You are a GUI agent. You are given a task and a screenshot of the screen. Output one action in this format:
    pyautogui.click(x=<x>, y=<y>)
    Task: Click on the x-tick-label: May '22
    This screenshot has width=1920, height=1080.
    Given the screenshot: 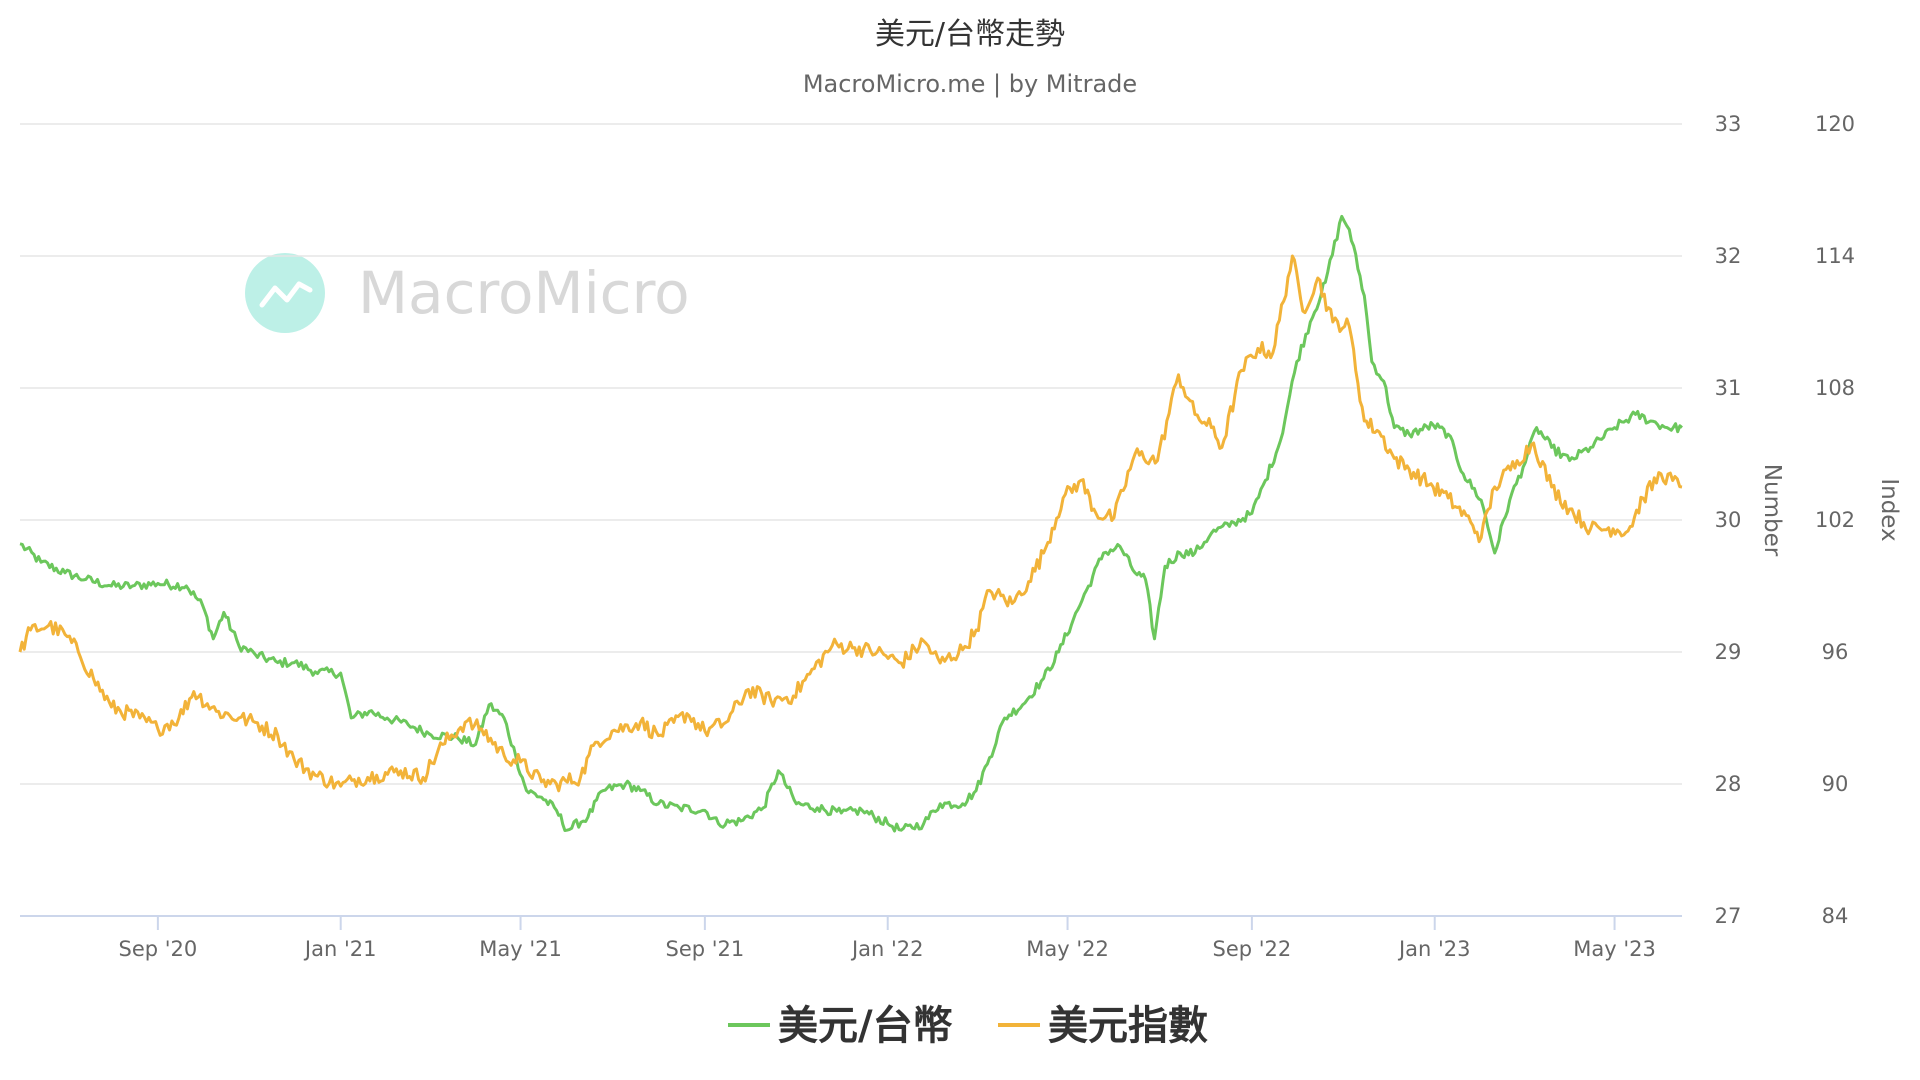 What is the action you would take?
    pyautogui.click(x=1067, y=949)
    